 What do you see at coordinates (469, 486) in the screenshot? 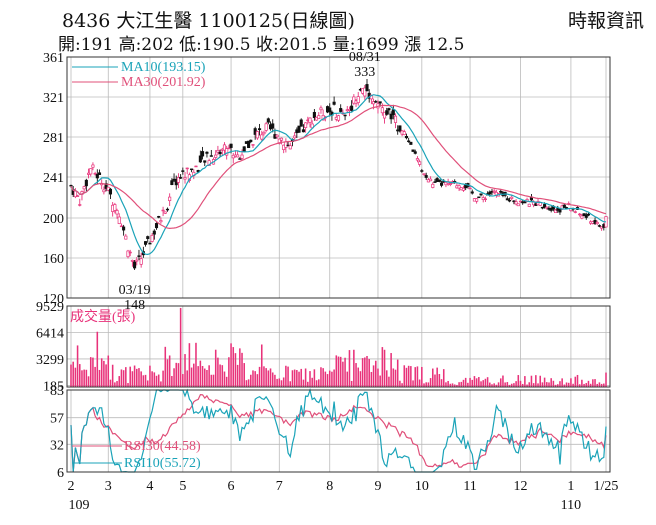
I see `x-tick-label: 11` at bounding box center [469, 486].